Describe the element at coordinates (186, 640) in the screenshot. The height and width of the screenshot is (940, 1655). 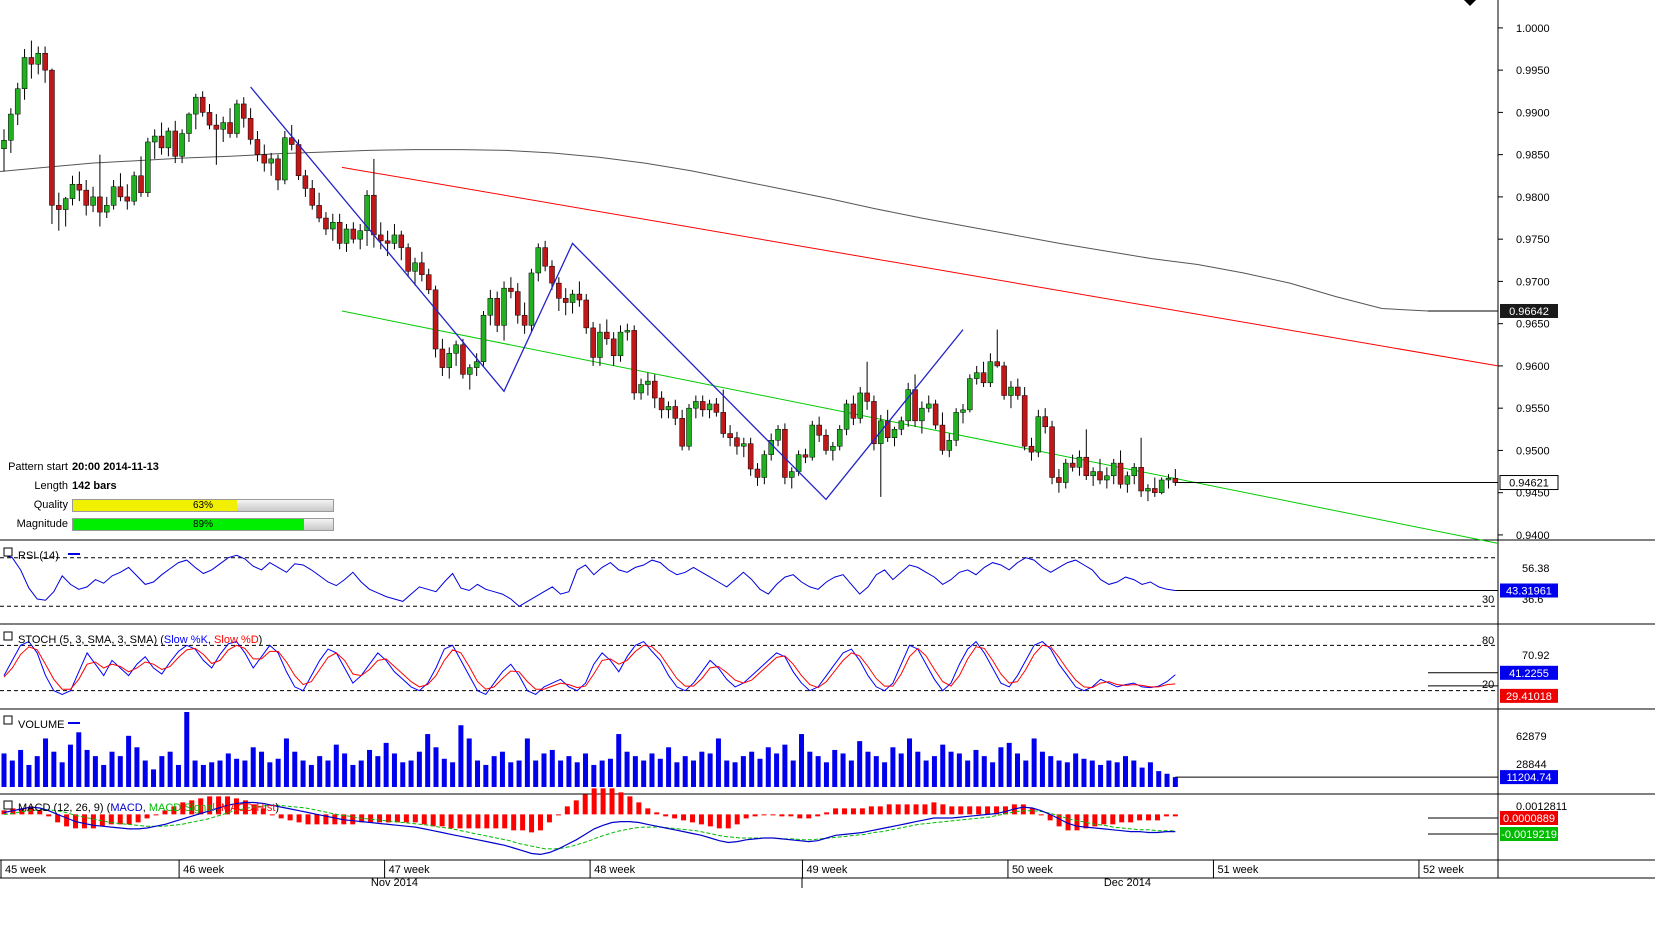
I see `stoch-legend-k: Slow %K` at that location.